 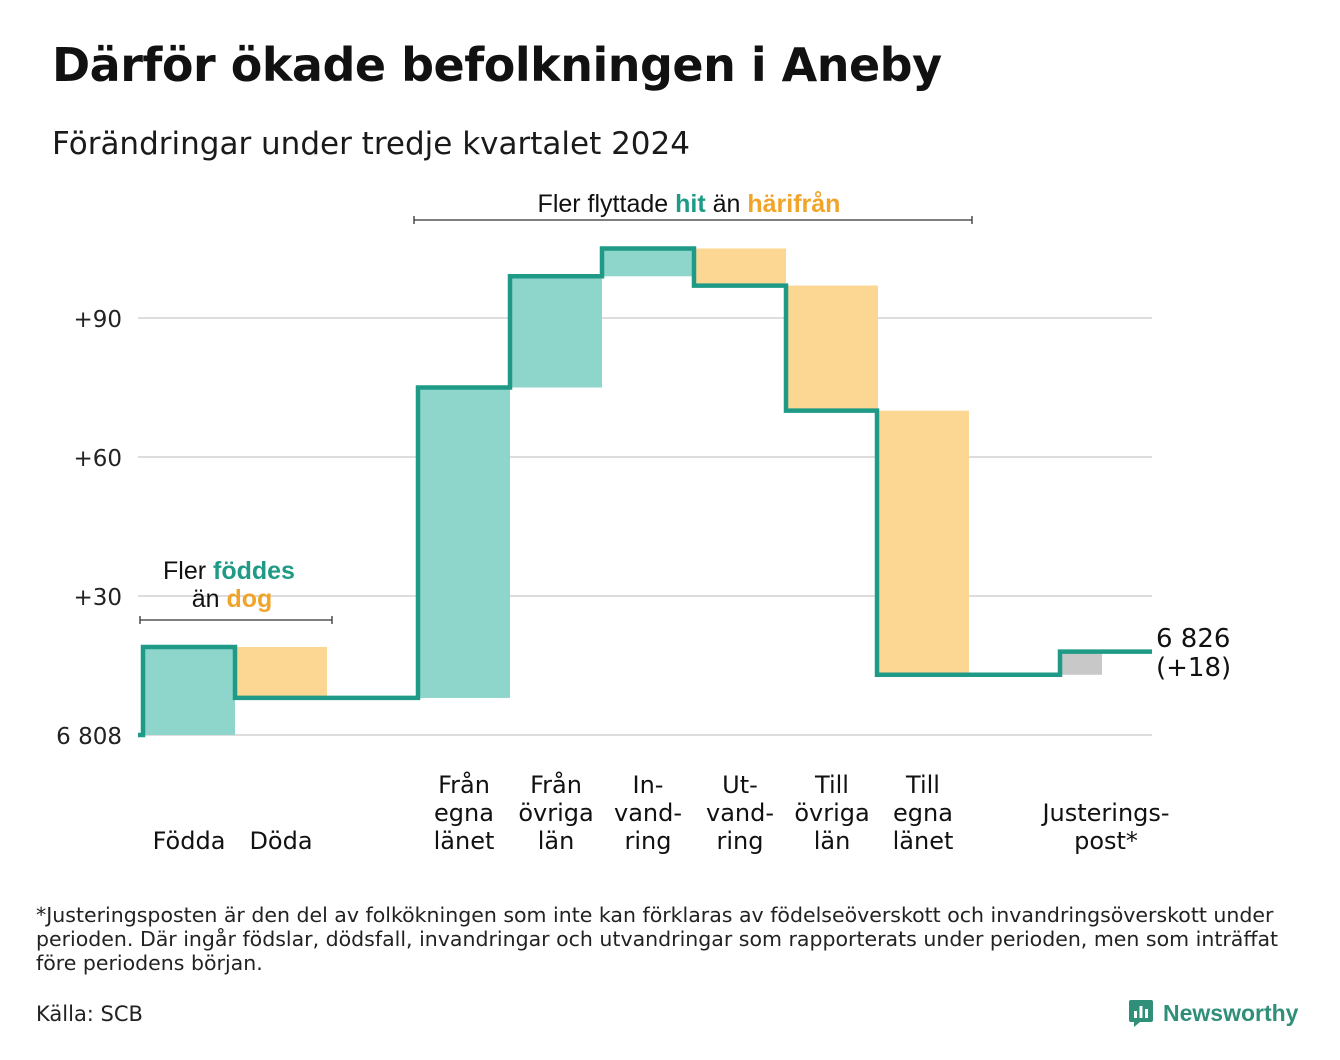 I want to click on y-tick-label: +90, so click(x=97, y=320).